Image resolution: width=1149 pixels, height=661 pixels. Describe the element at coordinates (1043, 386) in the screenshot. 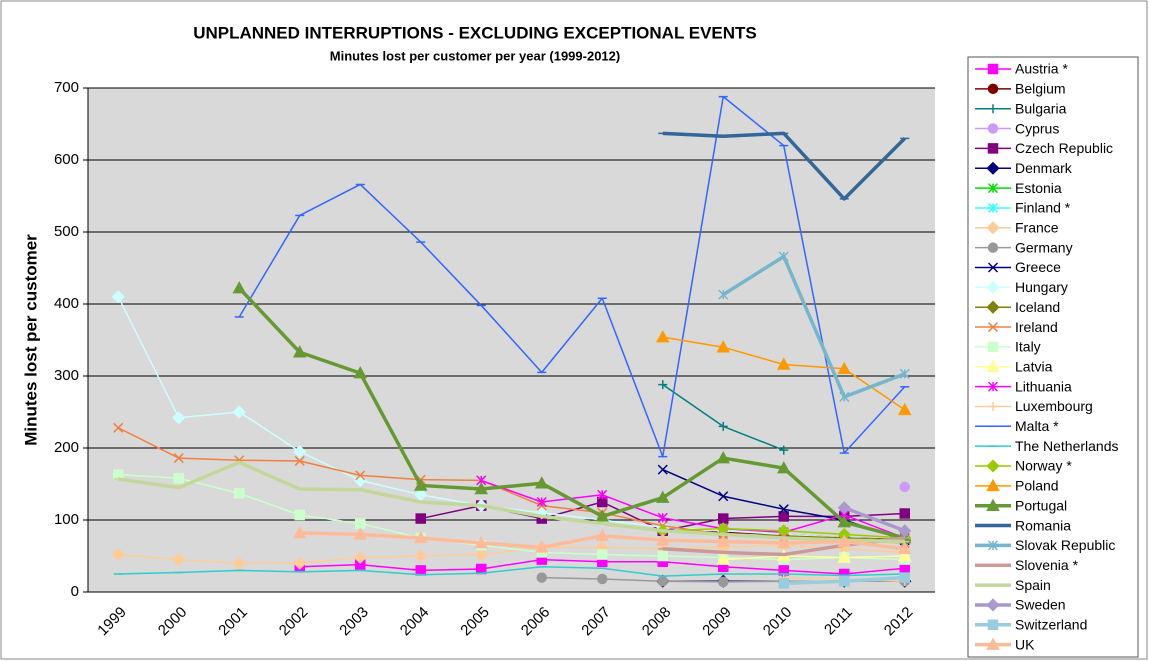

I see `legend-label: Lithuania` at that location.